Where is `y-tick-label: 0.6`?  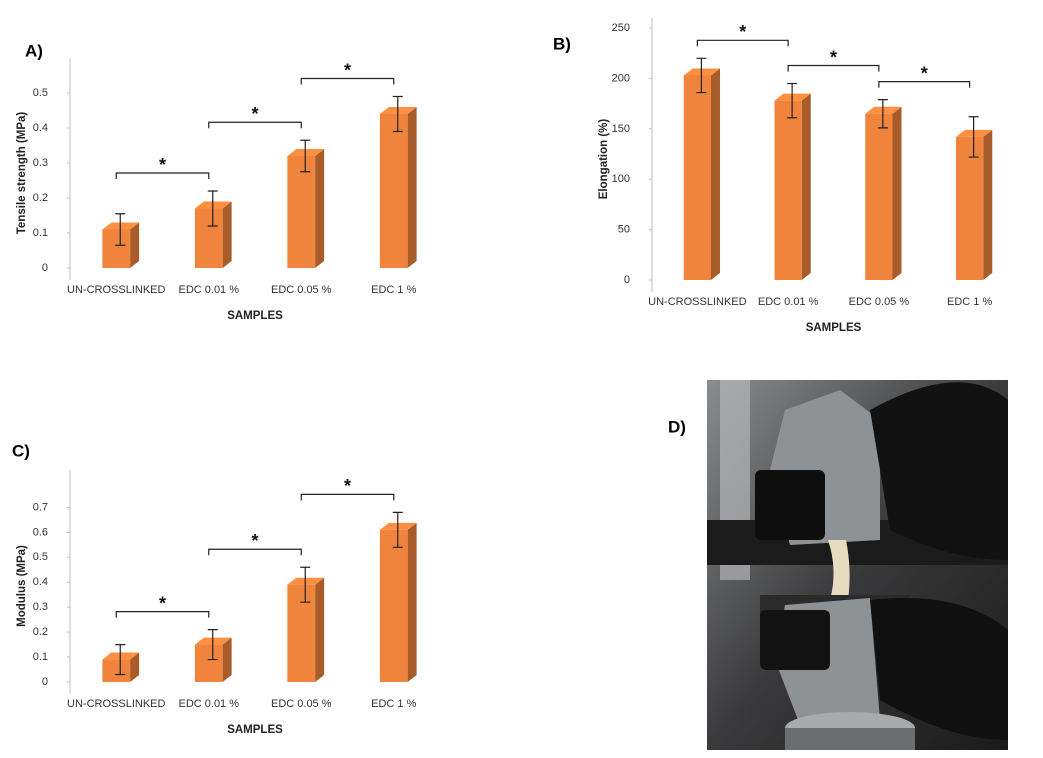
y-tick-label: 0.6 is located at coordinates (40, 532).